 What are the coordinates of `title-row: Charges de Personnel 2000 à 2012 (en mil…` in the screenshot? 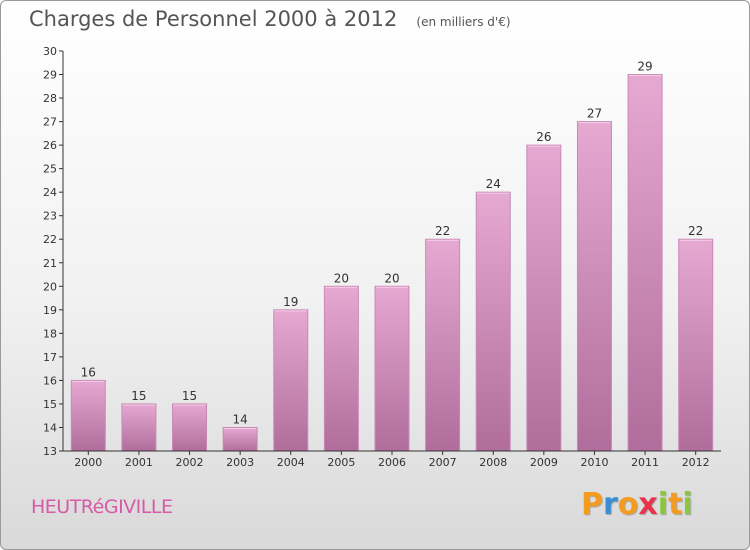 It's located at (270, 19).